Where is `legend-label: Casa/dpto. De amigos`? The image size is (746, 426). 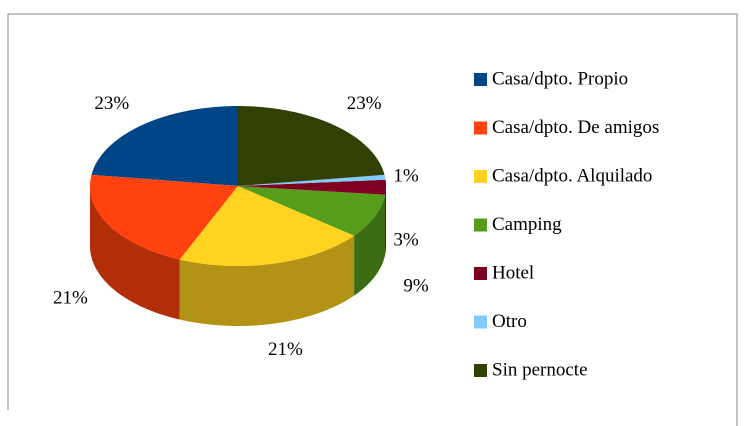
legend-label: Casa/dpto. De amigos is located at coordinates (575, 127).